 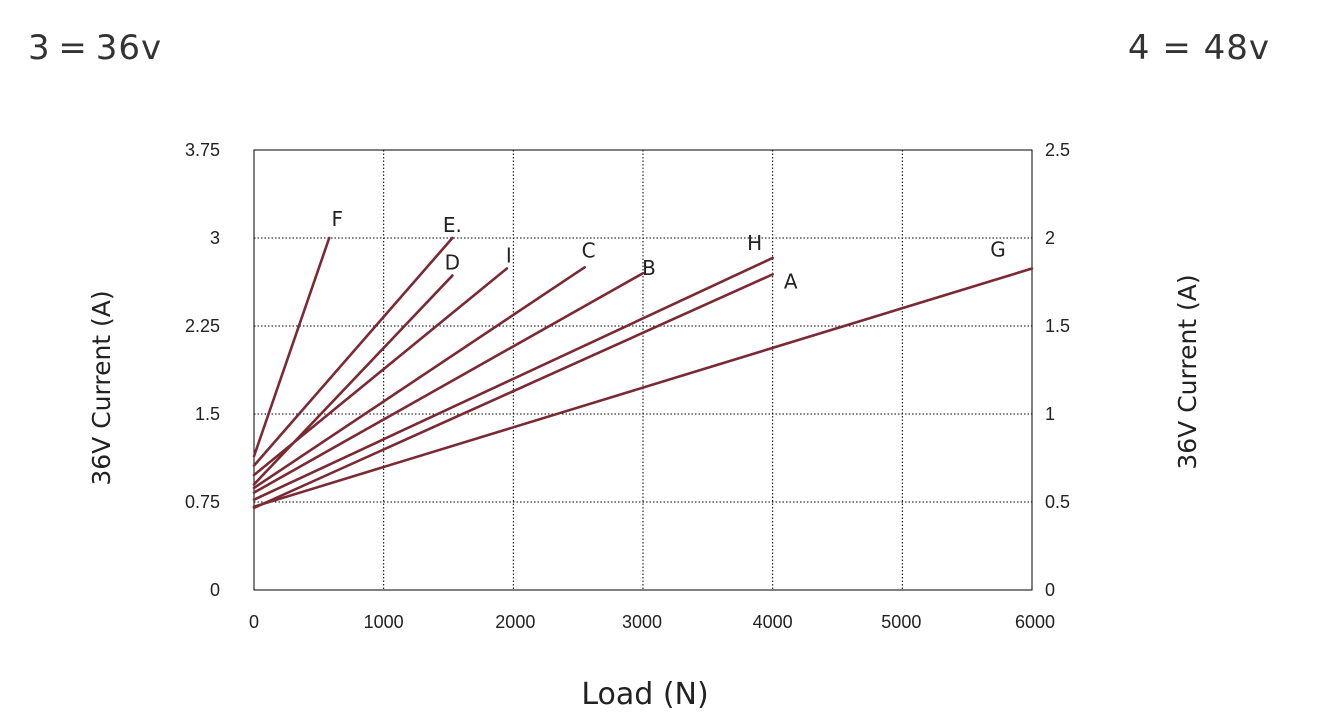 I want to click on x-tick-label: 0, so click(x=254, y=622).